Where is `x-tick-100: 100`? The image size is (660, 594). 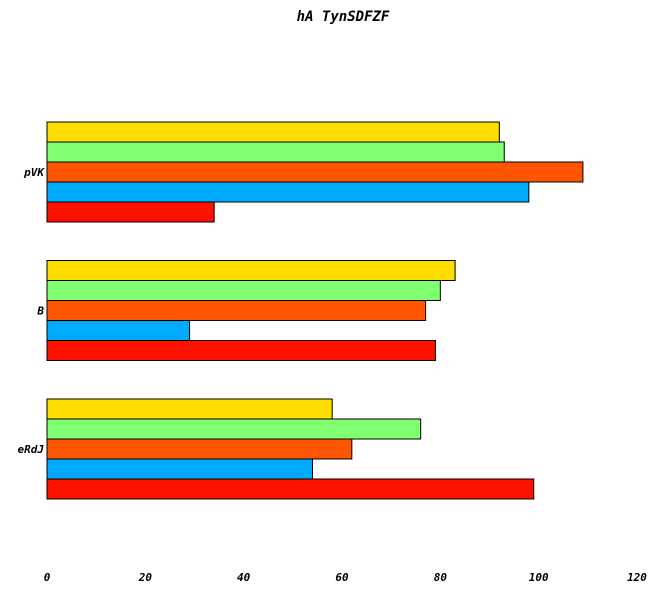 x-tick-100: 100 is located at coordinates (539, 577).